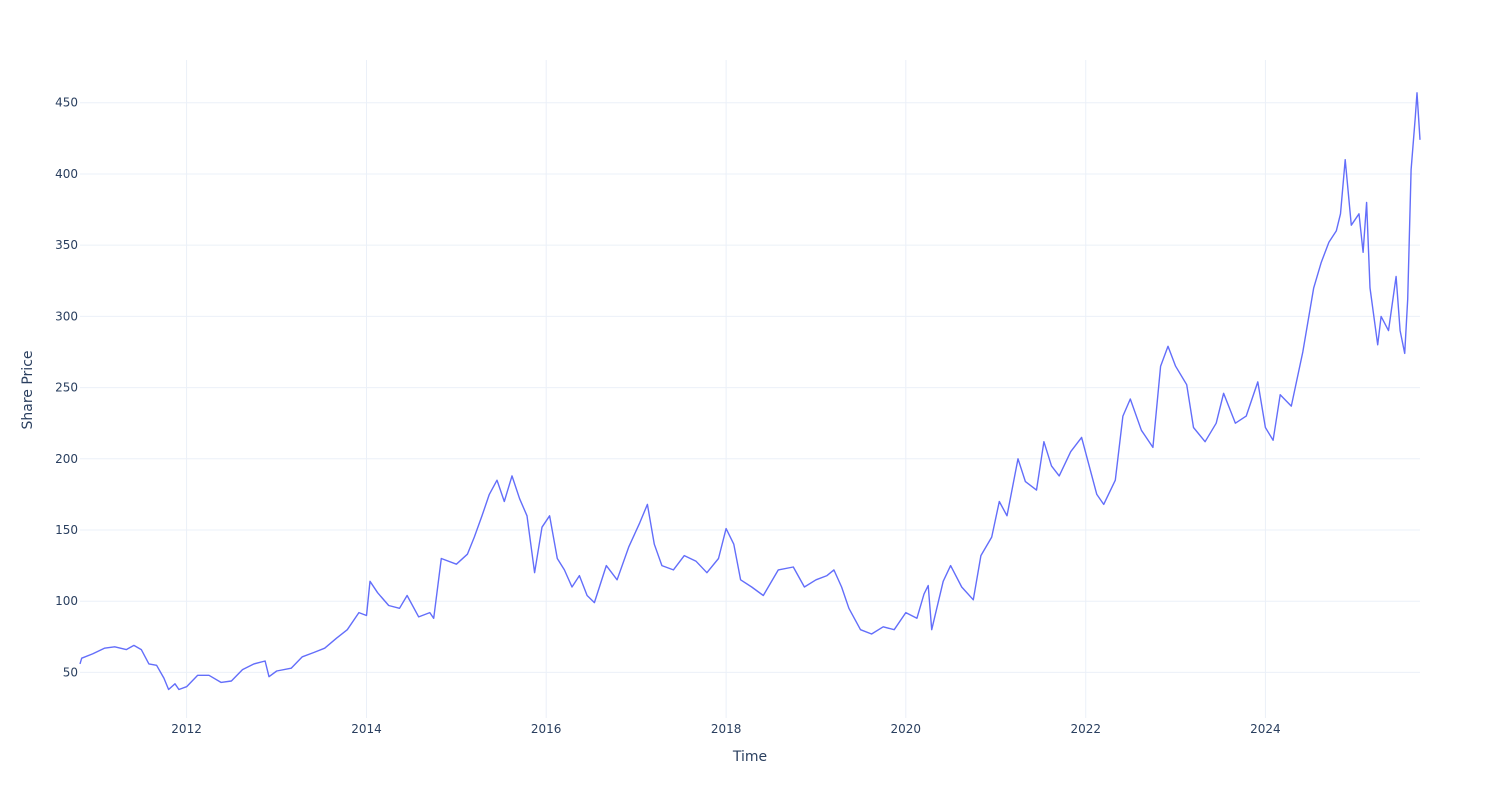  What do you see at coordinates (66, 601) in the screenshot?
I see `y-tick-label: 100` at bounding box center [66, 601].